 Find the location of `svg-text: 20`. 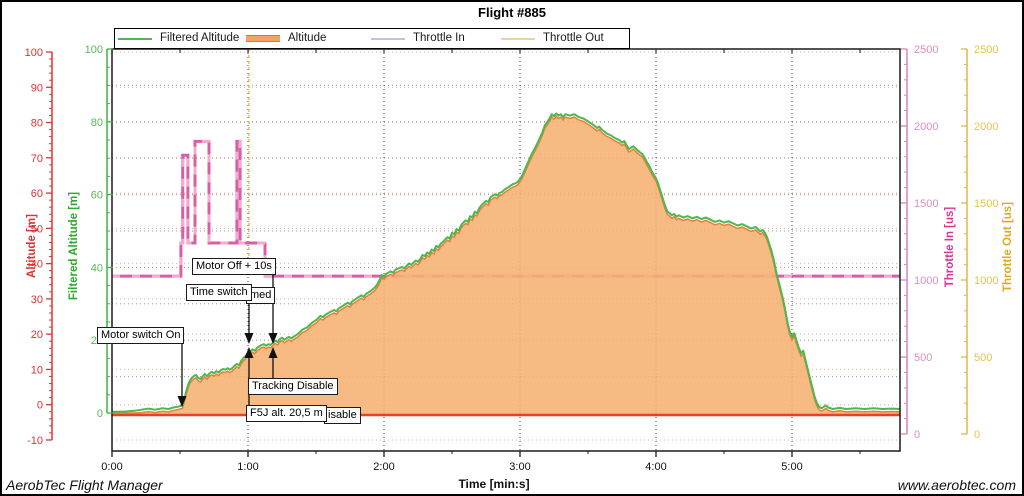

svg-text: 20 is located at coordinates (37, 335).